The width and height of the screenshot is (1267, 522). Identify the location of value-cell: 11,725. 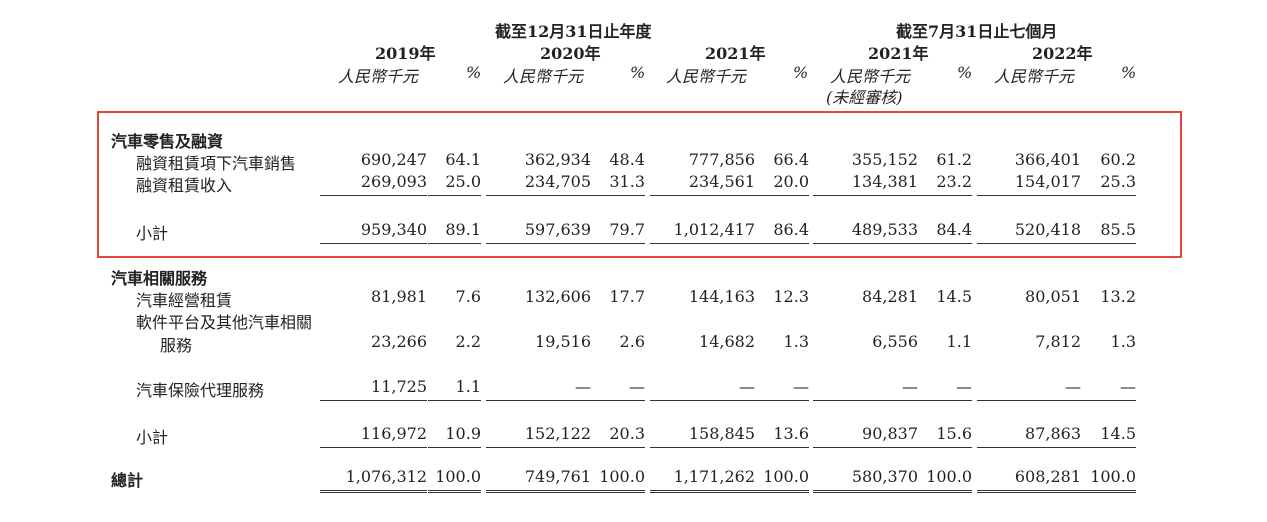
(399, 386).